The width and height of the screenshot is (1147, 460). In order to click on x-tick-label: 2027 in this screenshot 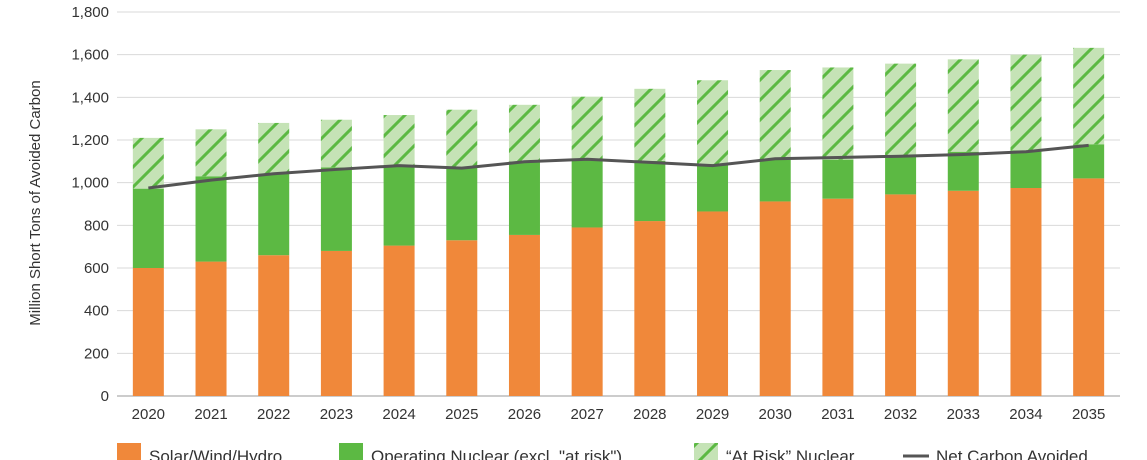, I will do `click(586, 414)`.